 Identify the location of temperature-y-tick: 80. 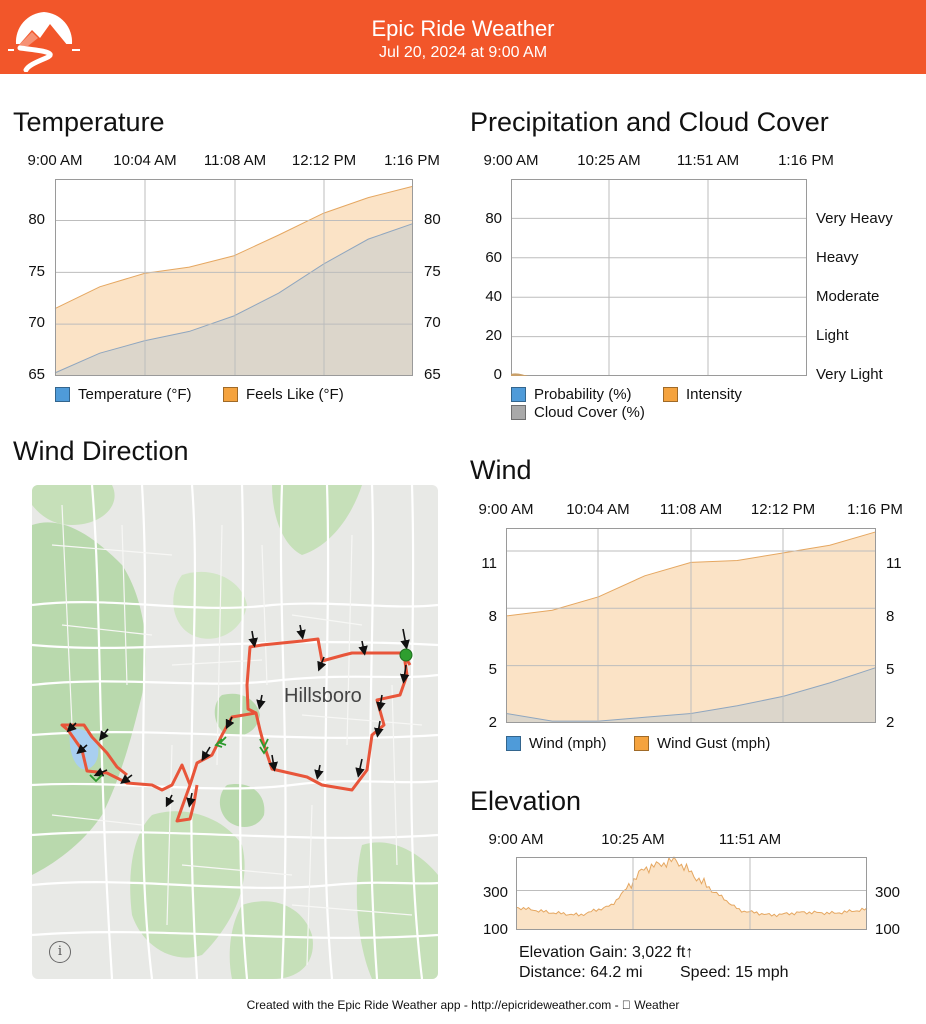
(36, 219).